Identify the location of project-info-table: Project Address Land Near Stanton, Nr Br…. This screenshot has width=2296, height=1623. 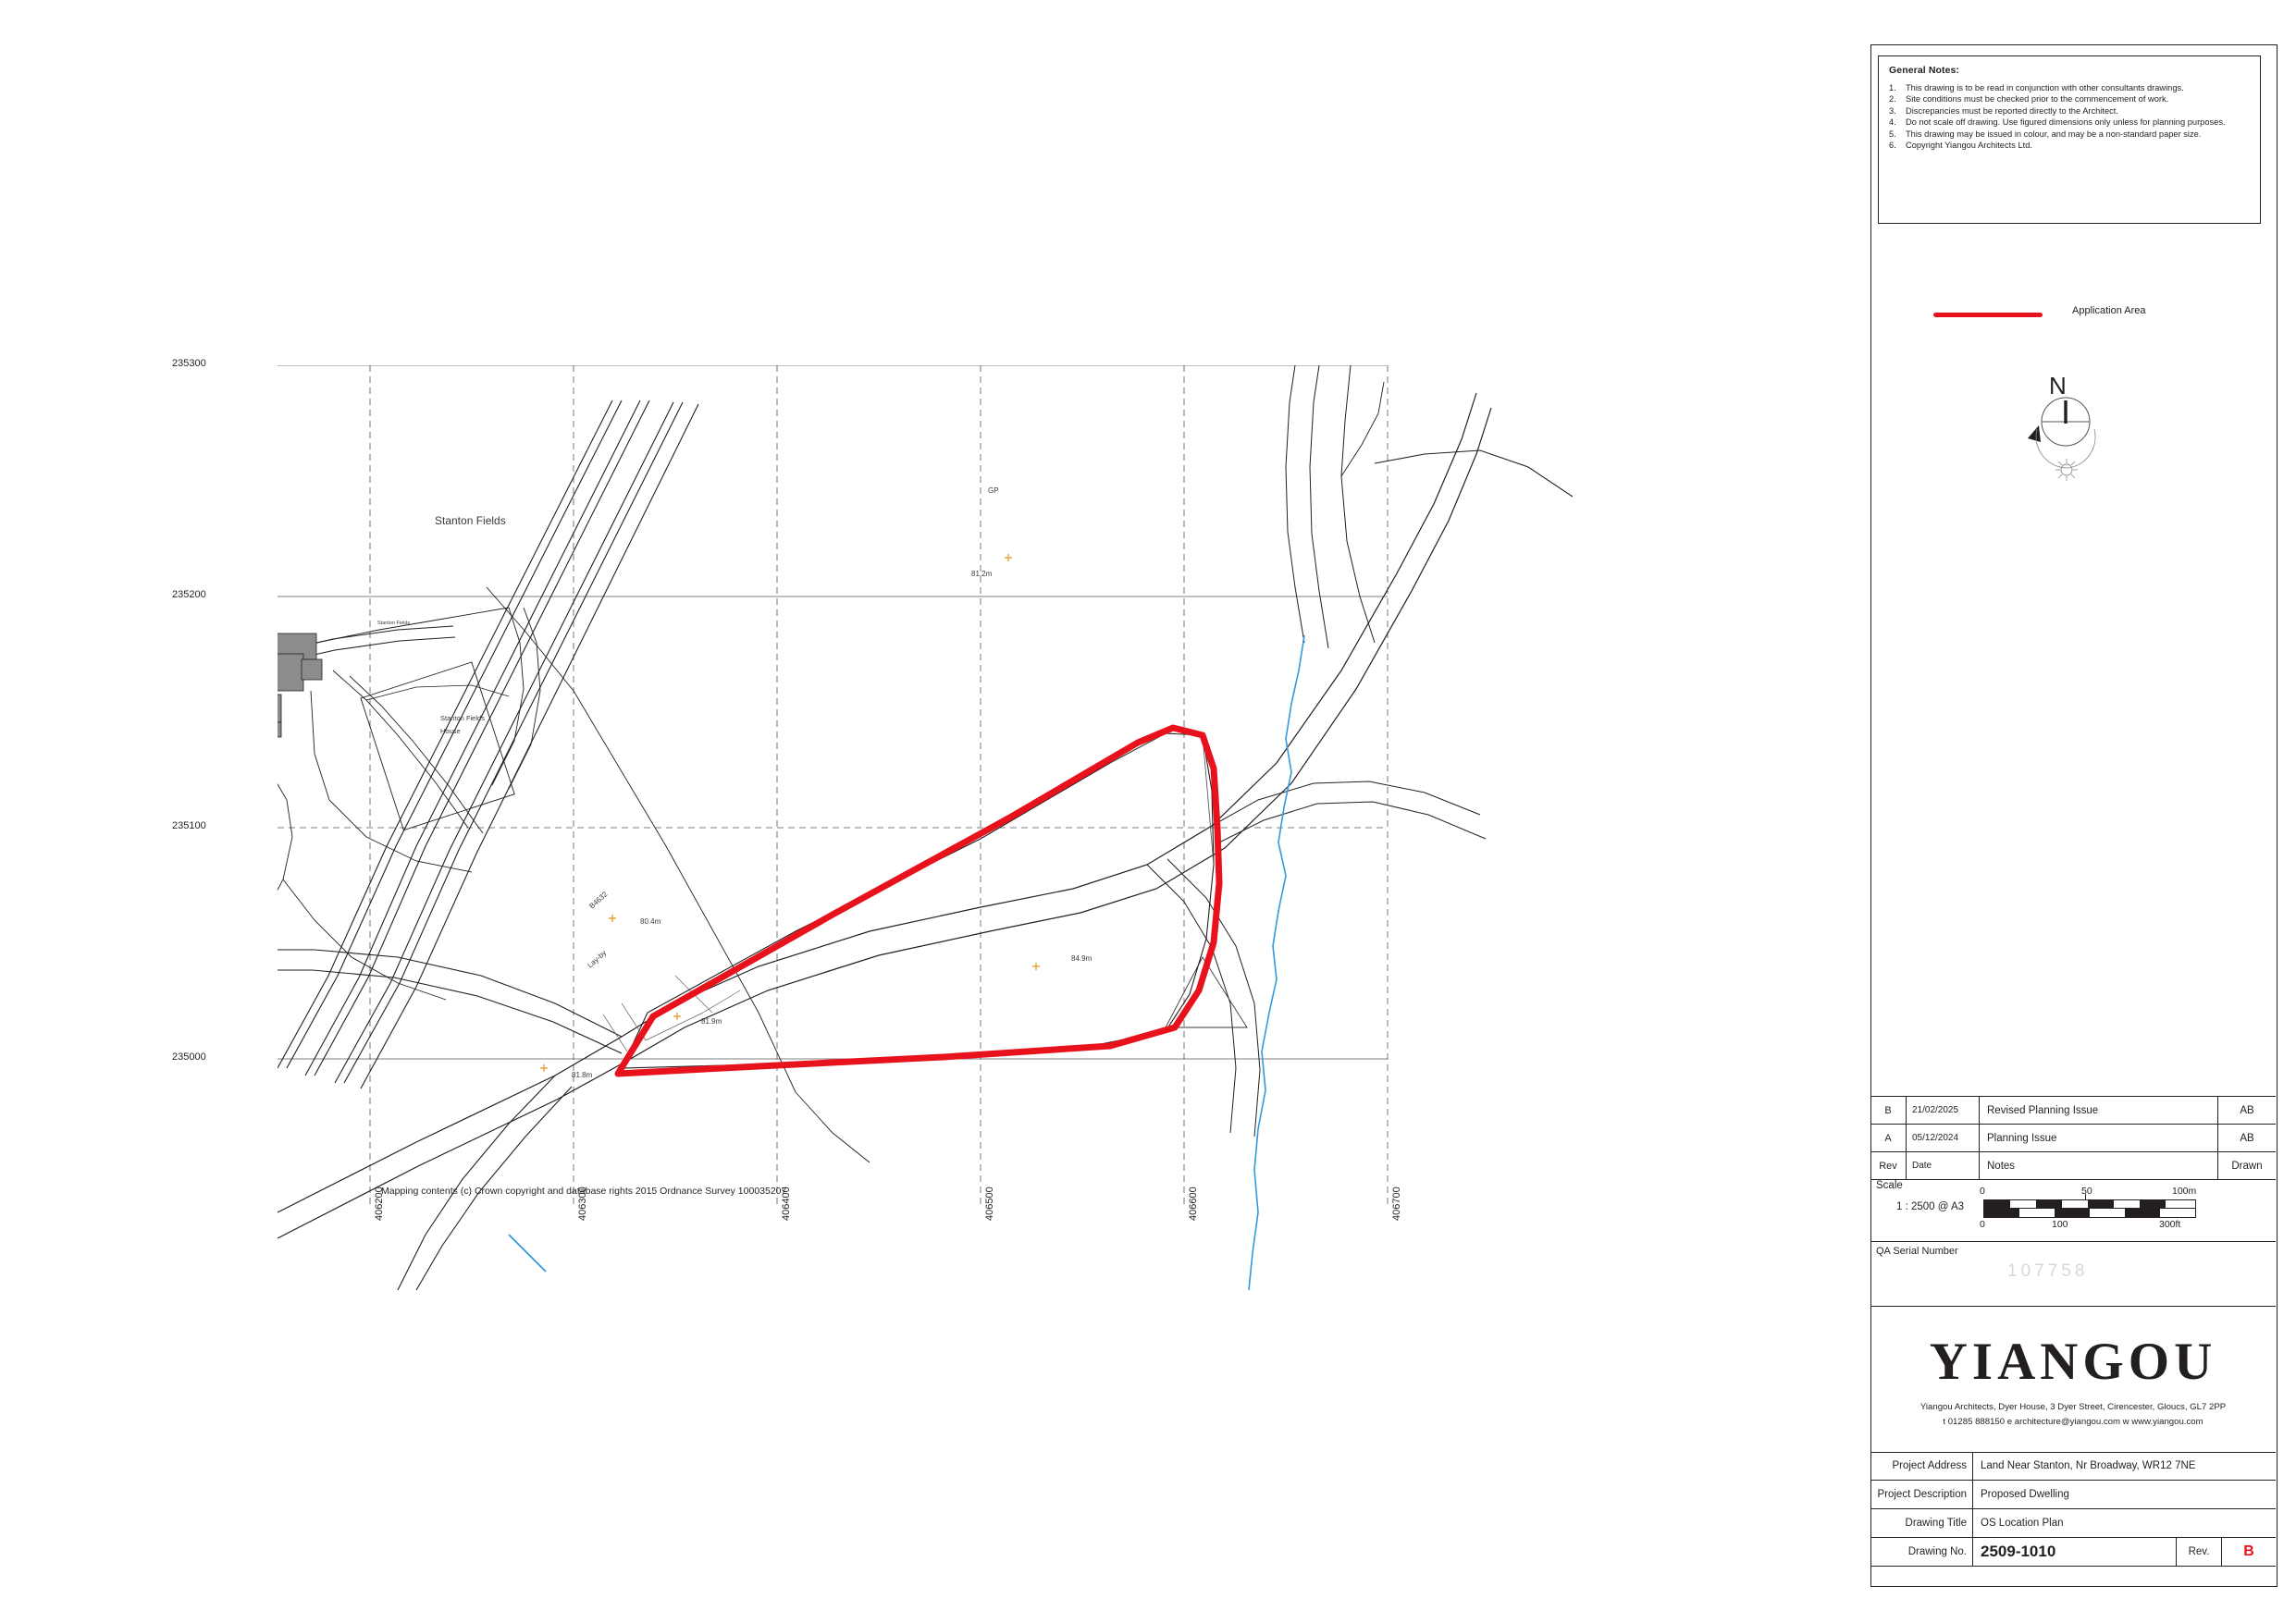
(2073, 1509).